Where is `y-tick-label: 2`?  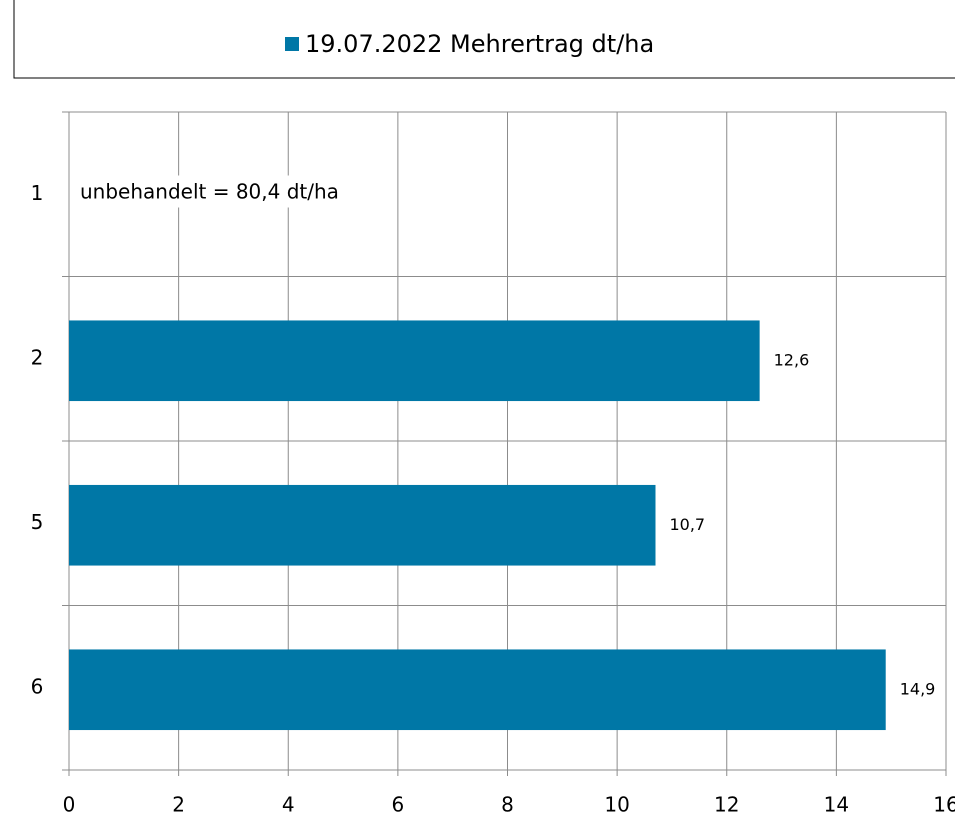
y-tick-label: 2 is located at coordinates (37, 357).